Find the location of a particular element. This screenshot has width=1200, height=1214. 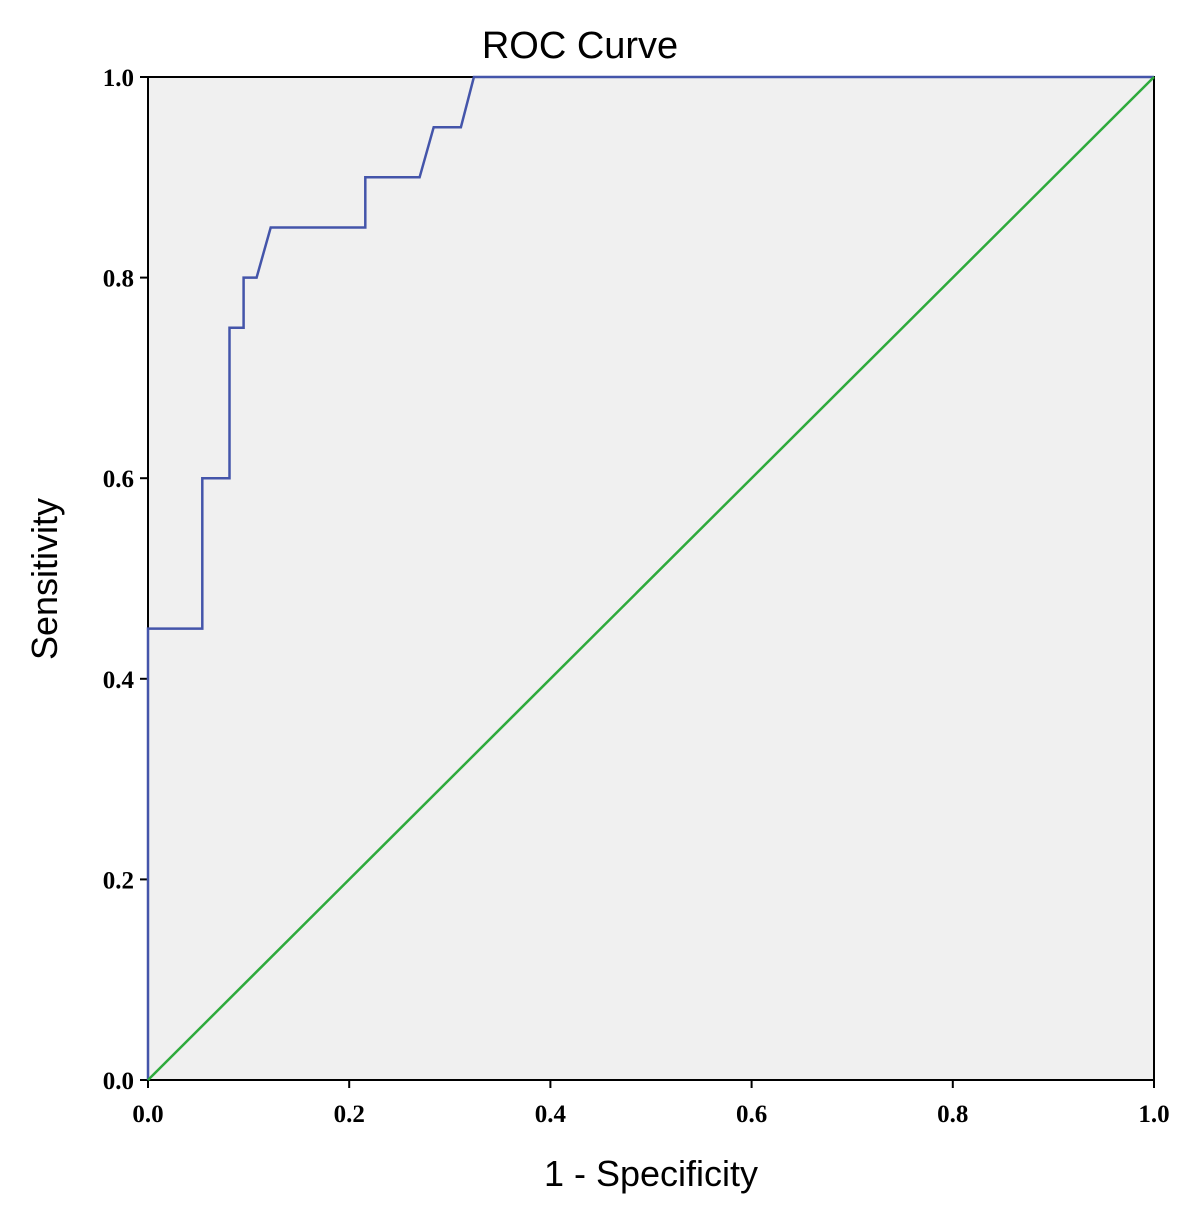

x-tick-label: 0.6 is located at coordinates (751, 1114).